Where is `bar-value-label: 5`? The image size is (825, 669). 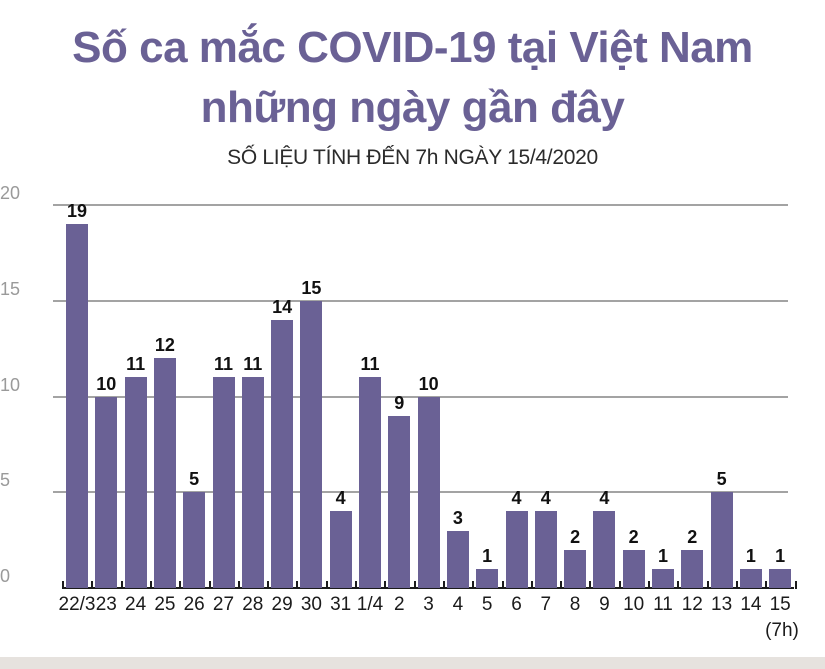 bar-value-label: 5 is located at coordinates (721, 479).